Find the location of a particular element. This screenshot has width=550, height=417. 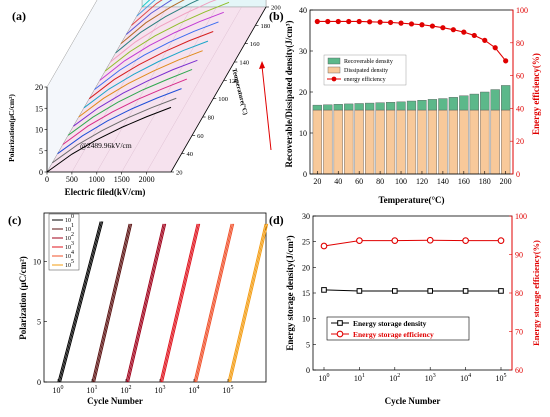

series-line-80c is located at coordinates (140, 84).